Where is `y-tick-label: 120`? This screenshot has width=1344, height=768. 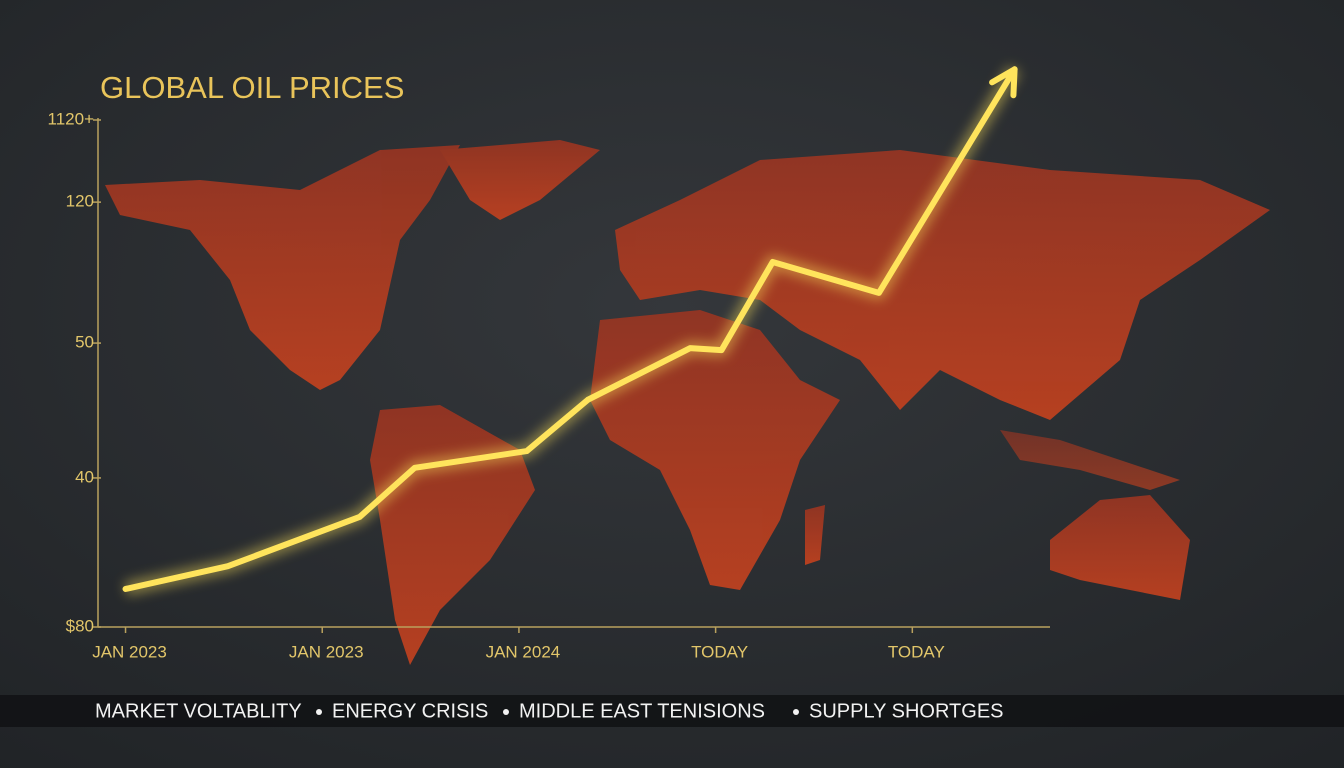 y-tick-label: 120 is located at coordinates (80, 201).